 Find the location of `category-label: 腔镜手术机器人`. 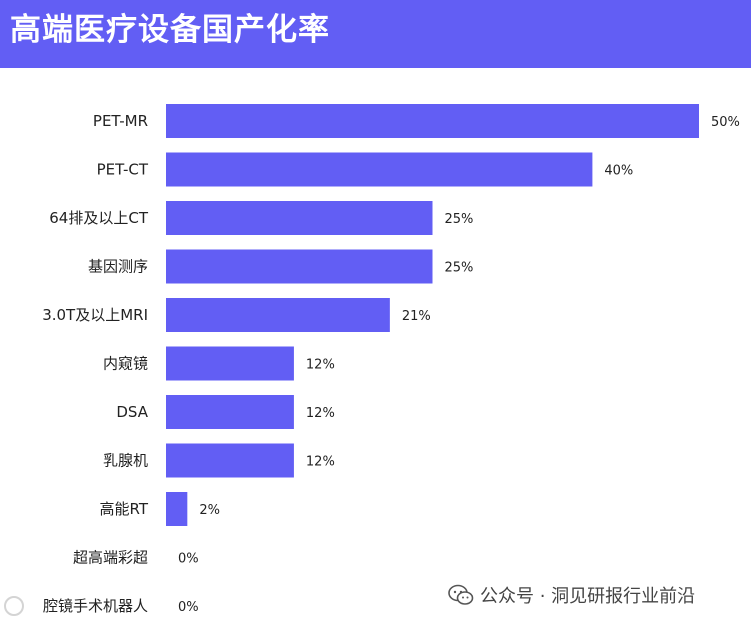

category-label: 腔镜手术机器人 is located at coordinates (95, 606).